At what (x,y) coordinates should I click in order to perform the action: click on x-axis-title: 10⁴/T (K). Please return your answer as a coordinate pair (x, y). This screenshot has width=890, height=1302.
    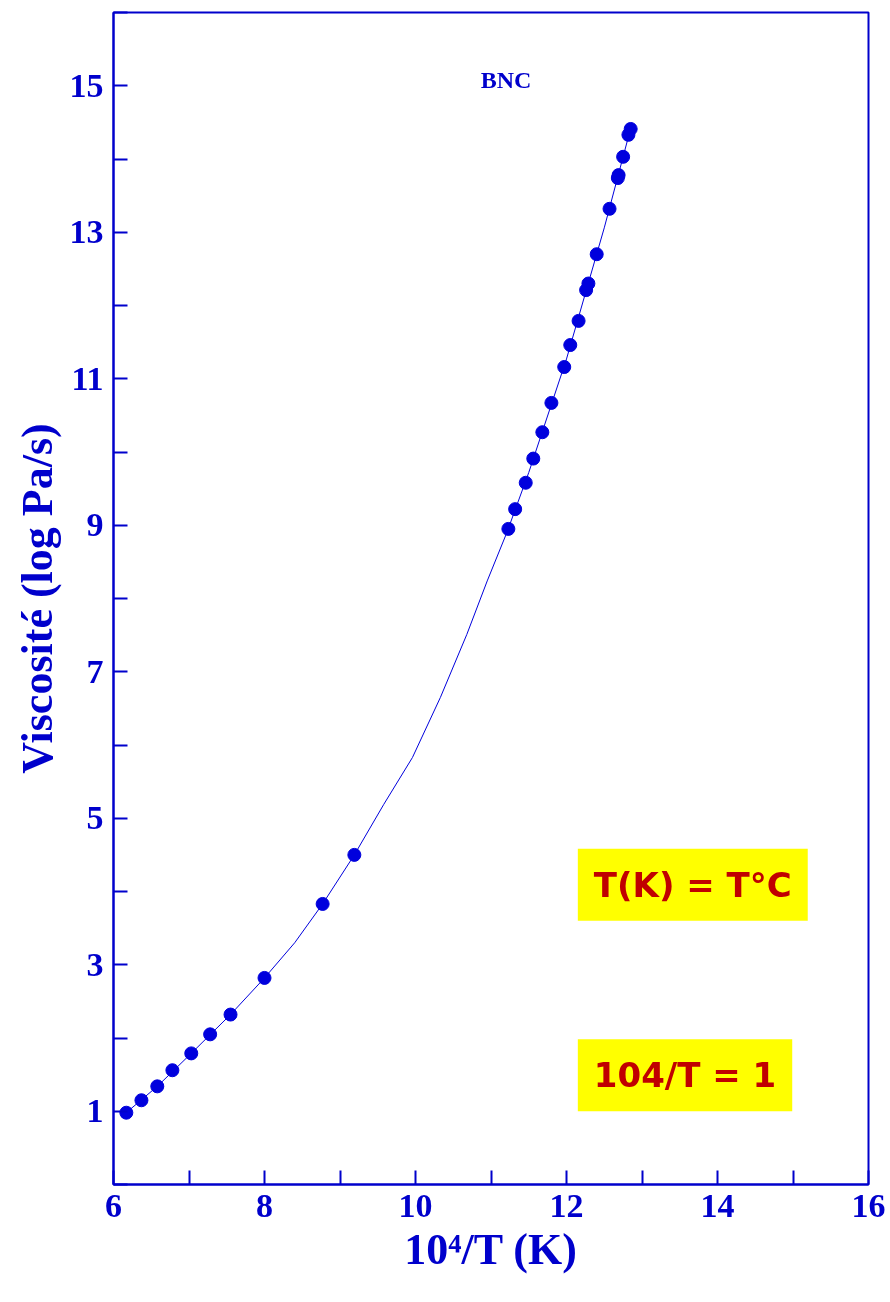
    Looking at the image, I should click on (490, 1249).